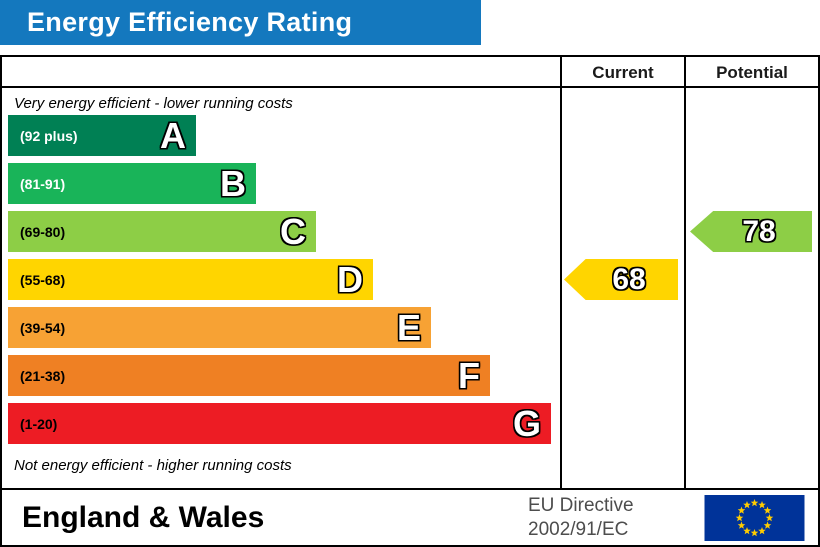 The width and height of the screenshot is (820, 547). Describe the element at coordinates (190, 22) in the screenshot. I see `page-title: Energy Efficiency Rating` at that location.